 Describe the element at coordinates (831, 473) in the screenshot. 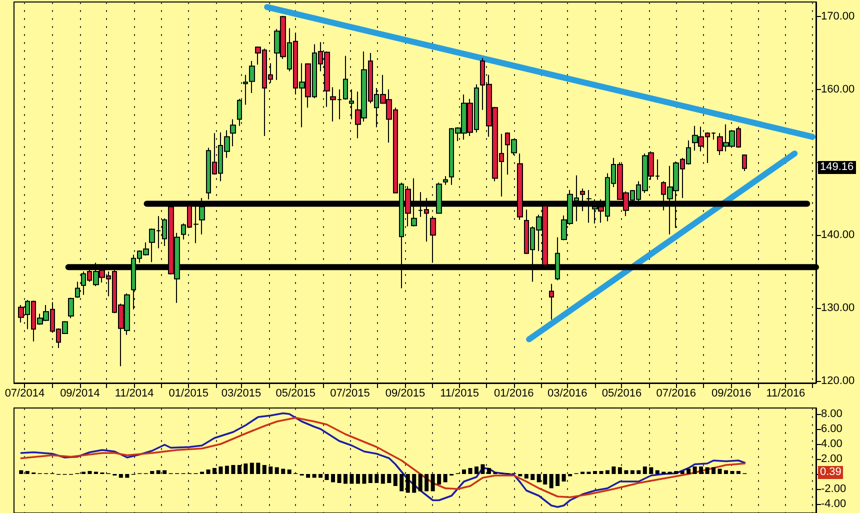

I see `text: 0.39` at that location.